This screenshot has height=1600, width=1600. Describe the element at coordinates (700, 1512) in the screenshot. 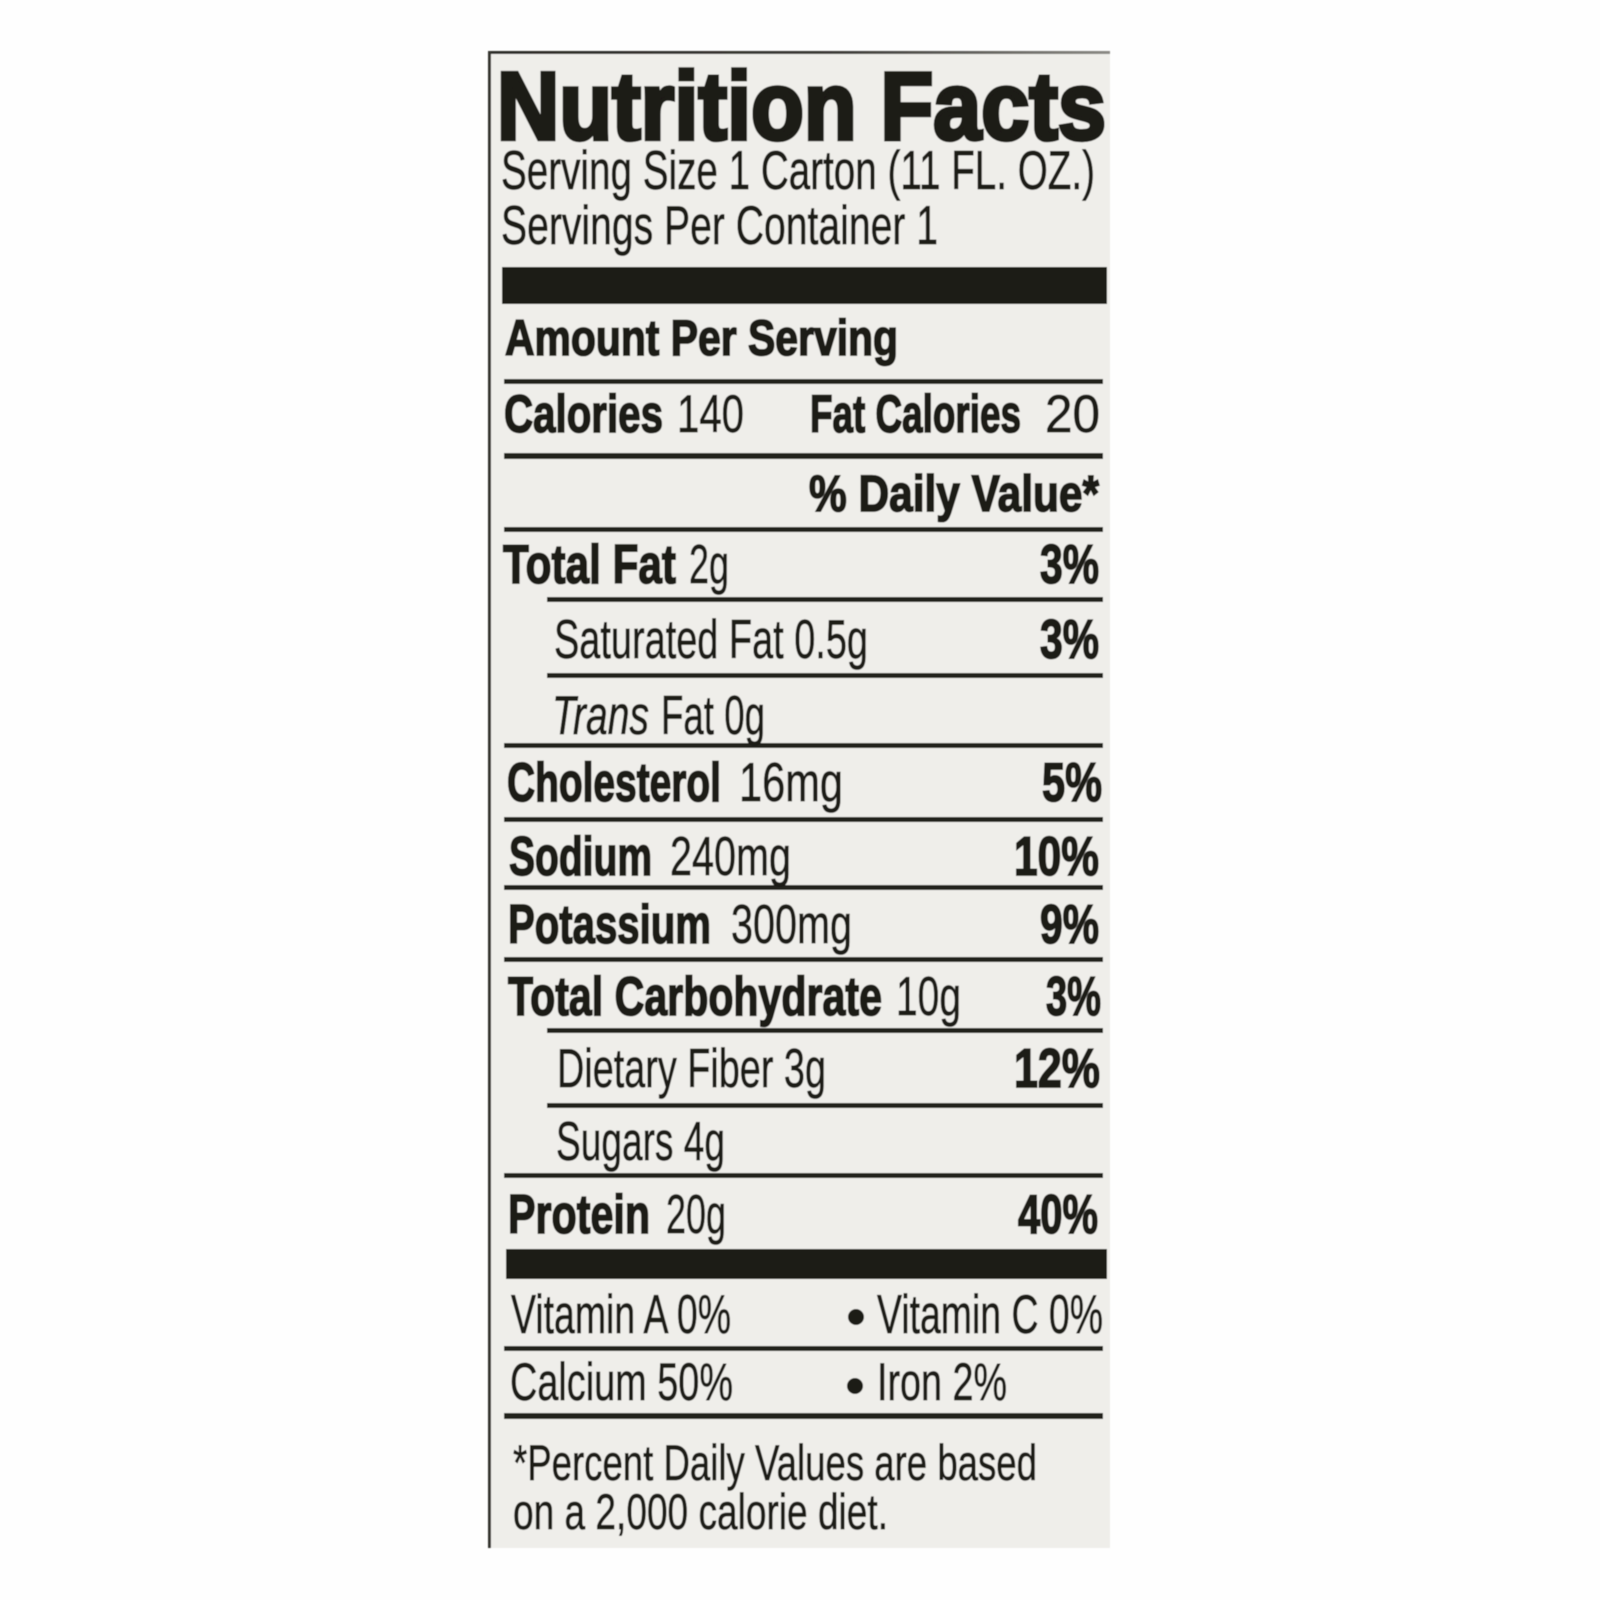

I see `svg-text: on a 2,000 calorie diet.` at that location.